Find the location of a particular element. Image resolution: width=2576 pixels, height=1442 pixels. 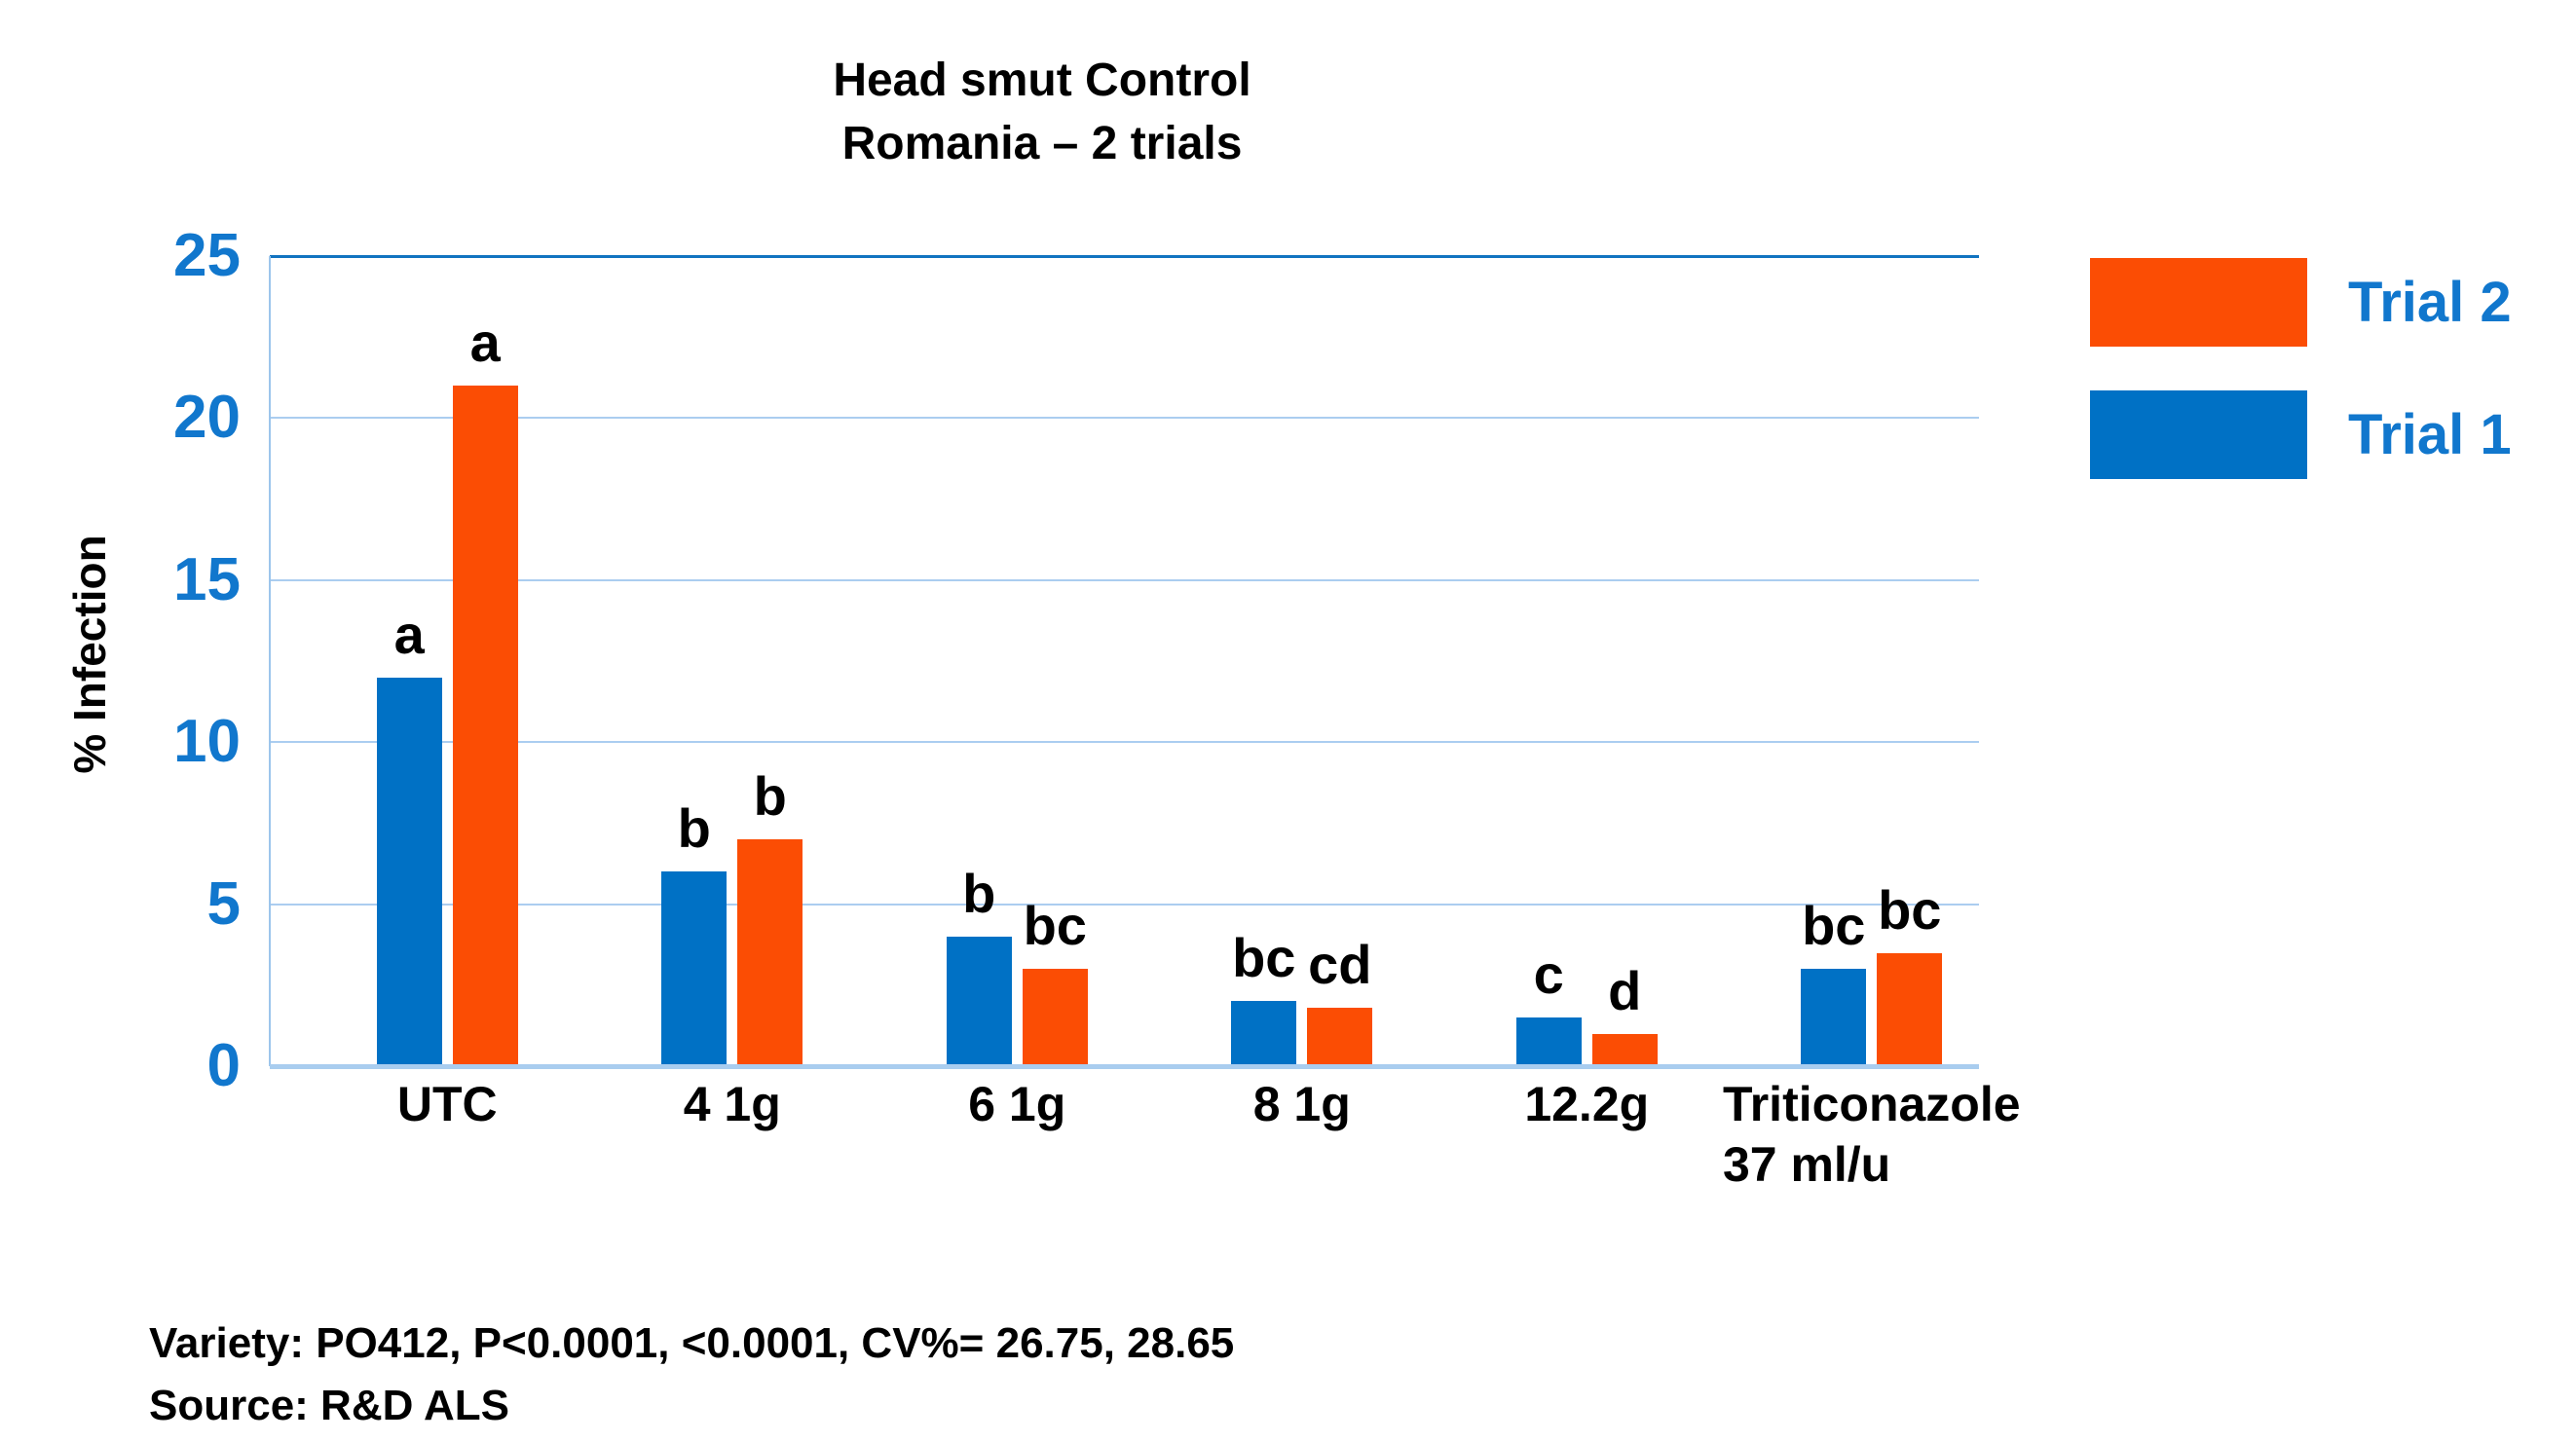

sig-letter-trial-1-triticonazole-37-ml-u: bc is located at coordinates (1834, 926).